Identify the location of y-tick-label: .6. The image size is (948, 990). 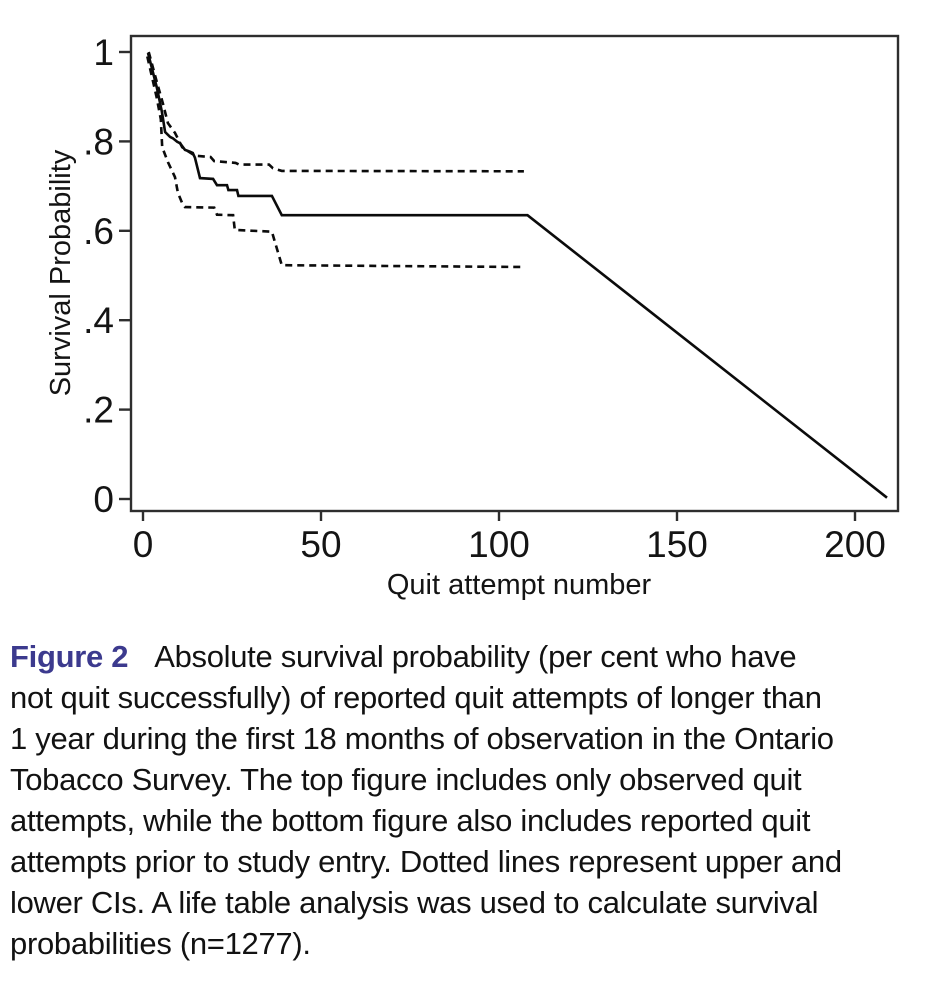
(98, 231).